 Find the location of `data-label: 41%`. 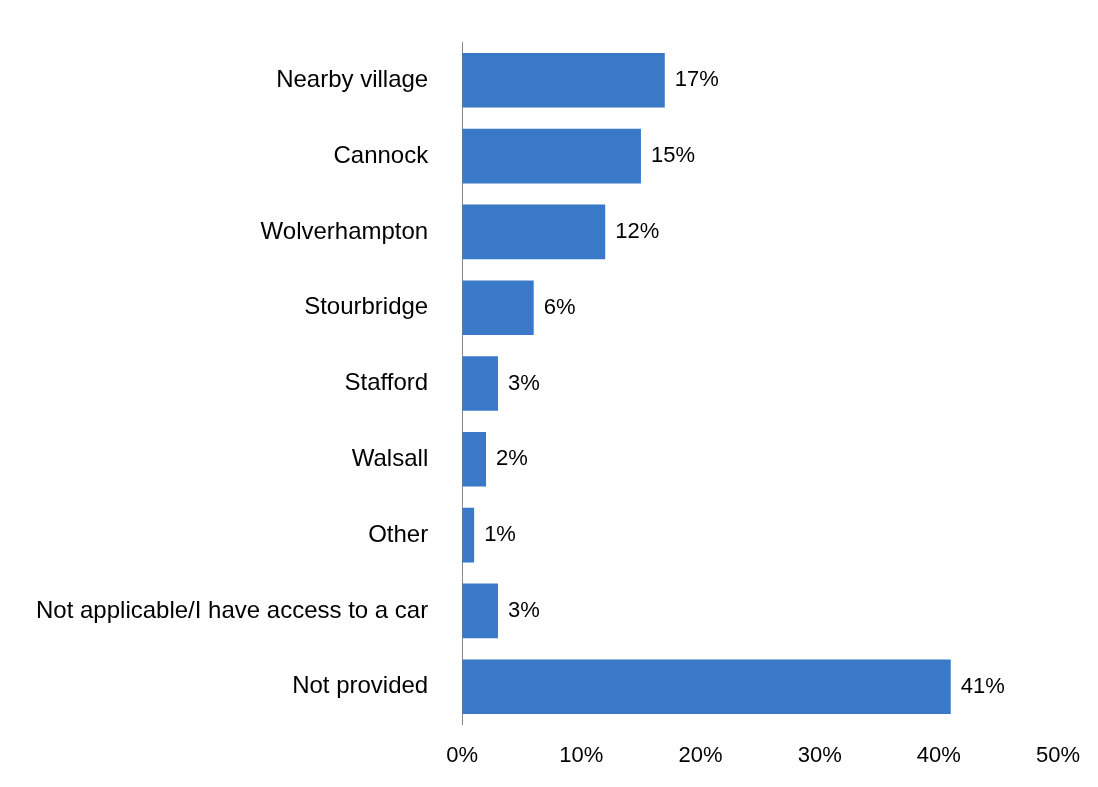

data-label: 41% is located at coordinates (982, 685).